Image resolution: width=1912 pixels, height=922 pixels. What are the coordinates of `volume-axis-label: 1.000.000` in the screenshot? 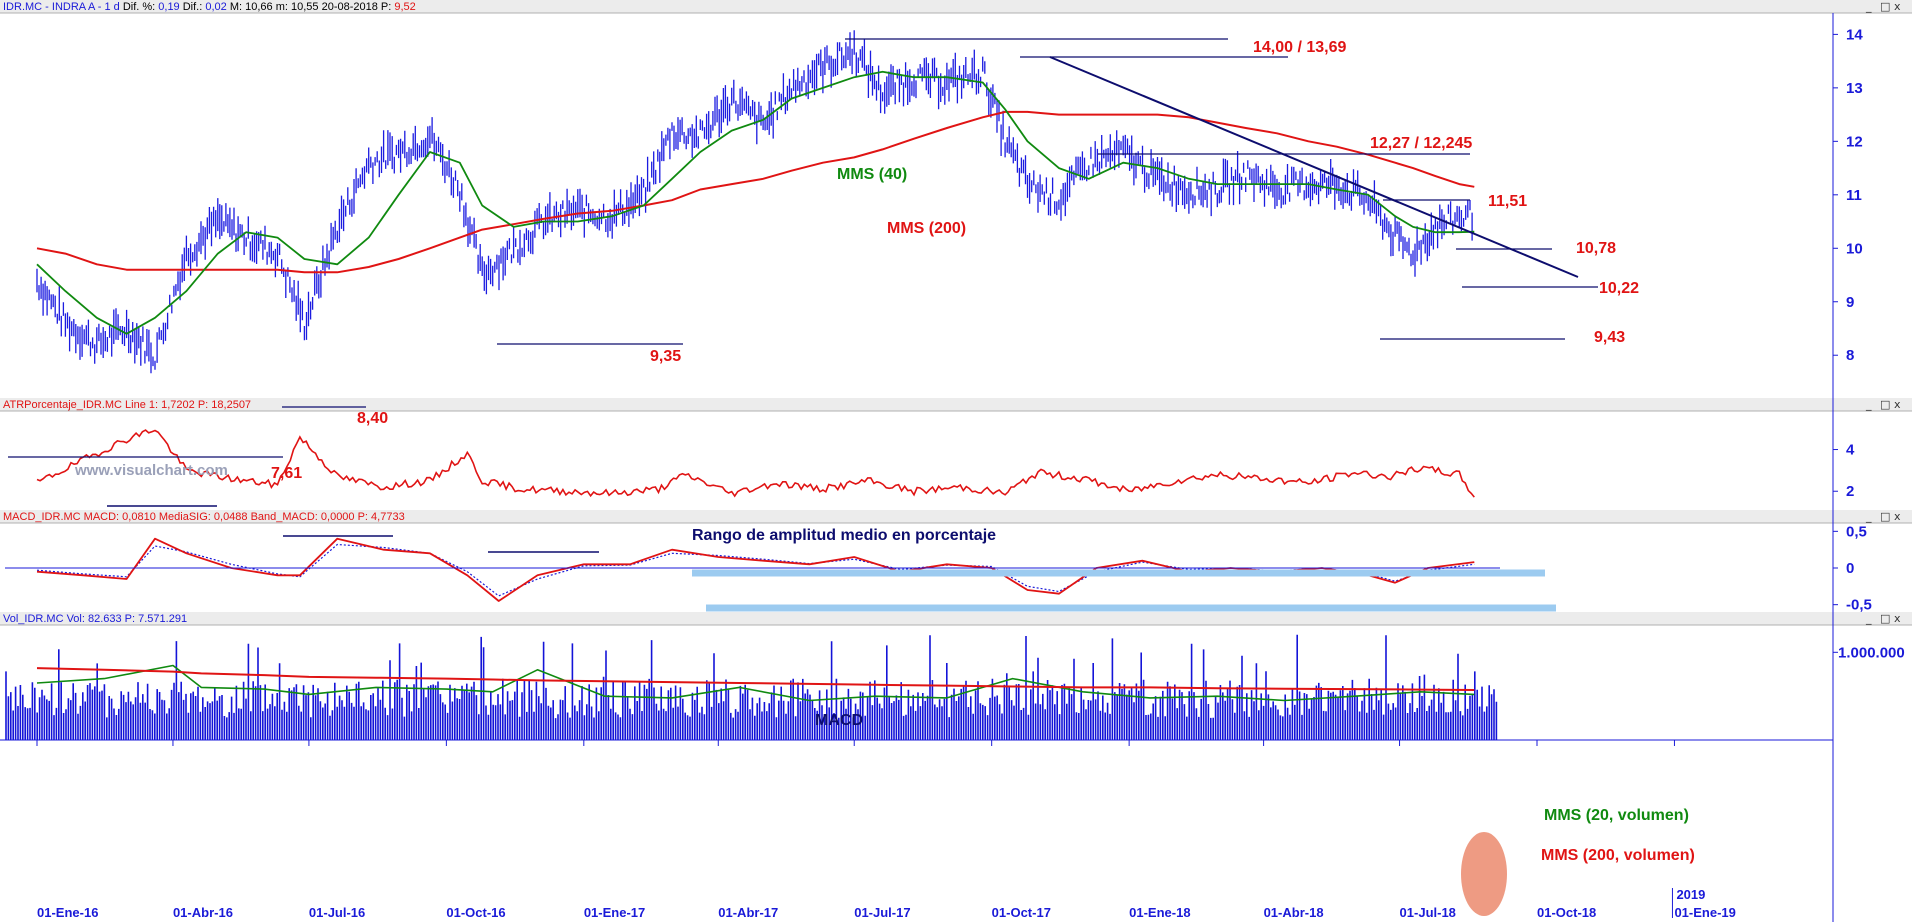 It's located at (1871, 652).